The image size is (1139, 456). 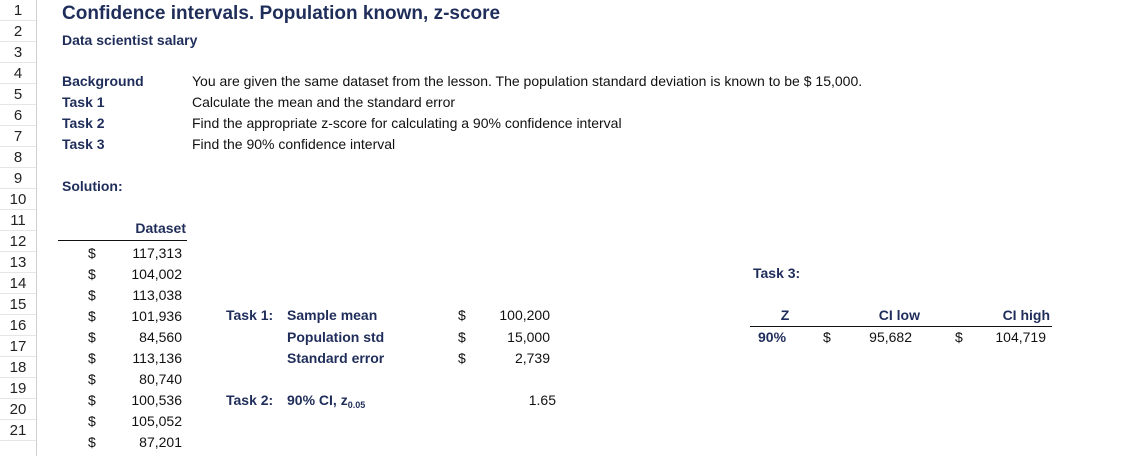 What do you see at coordinates (294, 144) in the screenshot?
I see `task3-text: Find the 90% confidence interval` at bounding box center [294, 144].